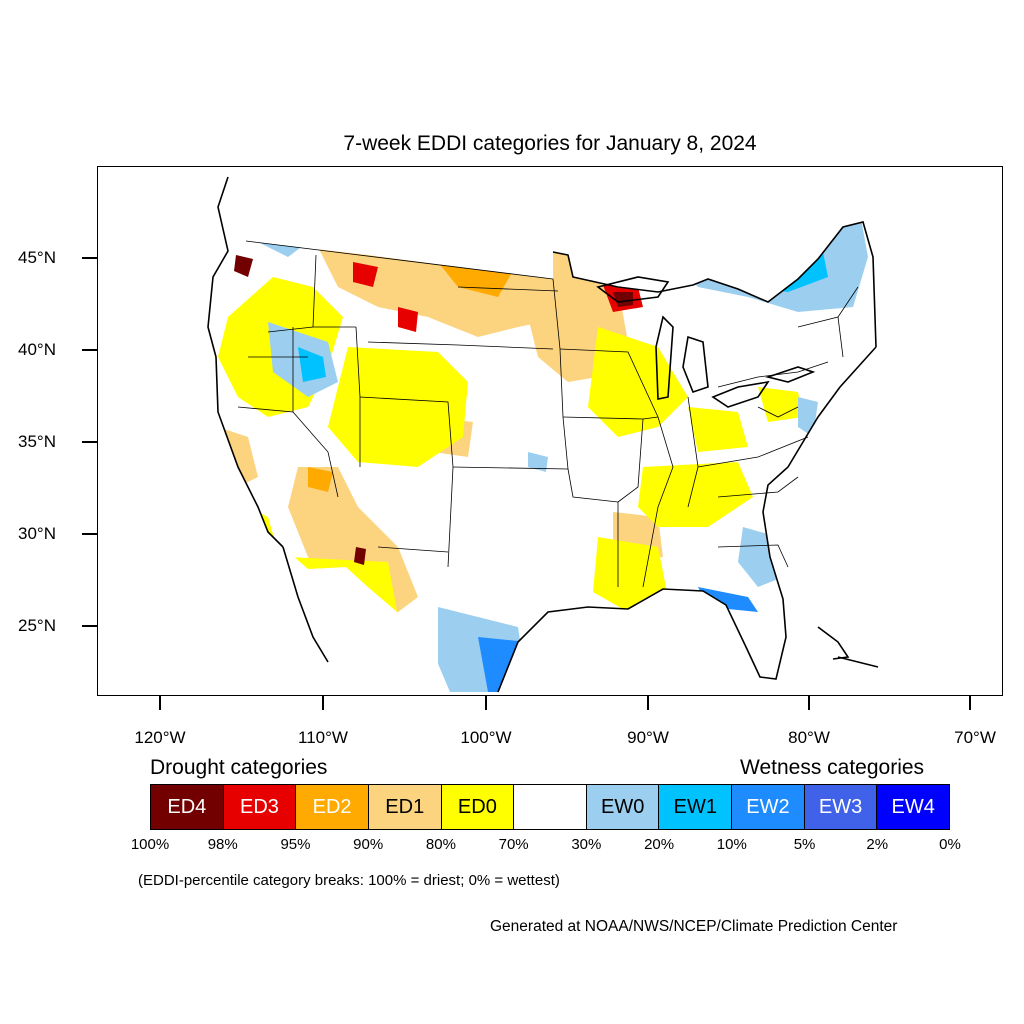 The image size is (1024, 1024). Describe the element at coordinates (323, 737) in the screenshot. I see `lon-tick-110: 110°W` at that location.